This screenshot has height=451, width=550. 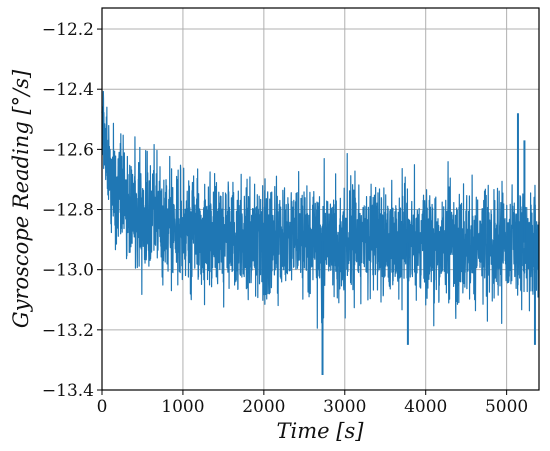 I want to click on x-axis: 0 1000 2000 3000 4000 5000, so click(x=312, y=403).